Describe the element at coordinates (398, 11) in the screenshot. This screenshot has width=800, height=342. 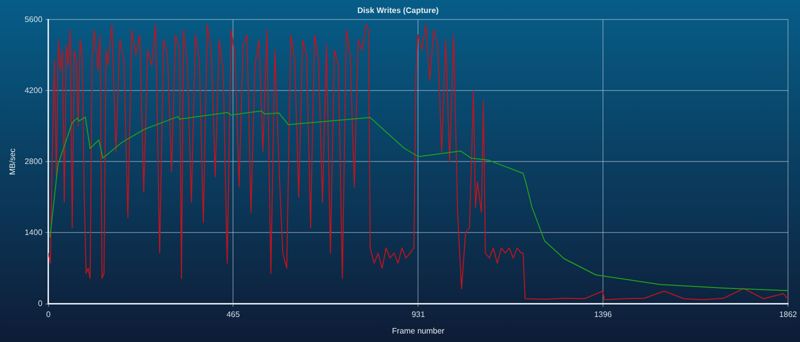
I see `chart-title: Disk Writes (Capture)` at that location.